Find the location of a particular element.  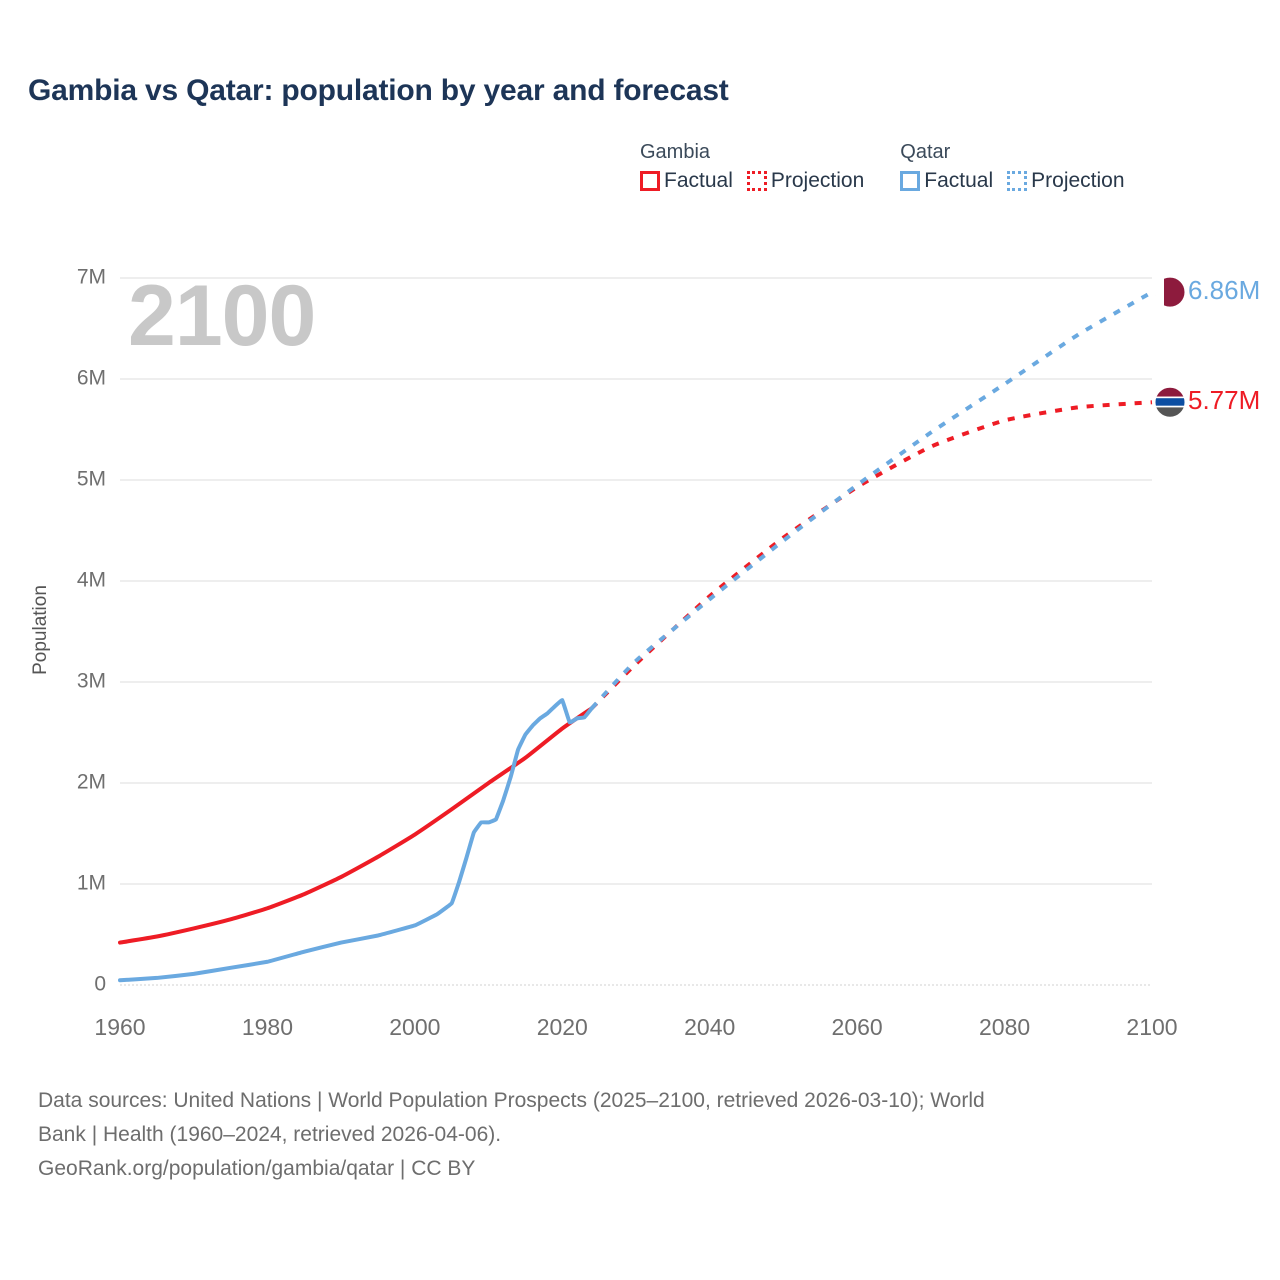

y-tick-label: 2M is located at coordinates (91, 782).